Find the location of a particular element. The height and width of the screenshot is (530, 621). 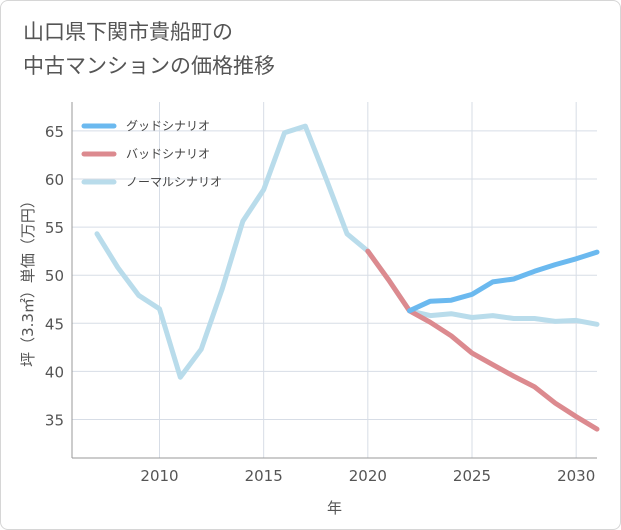

y-tick-label: 50 is located at coordinates (54, 276).